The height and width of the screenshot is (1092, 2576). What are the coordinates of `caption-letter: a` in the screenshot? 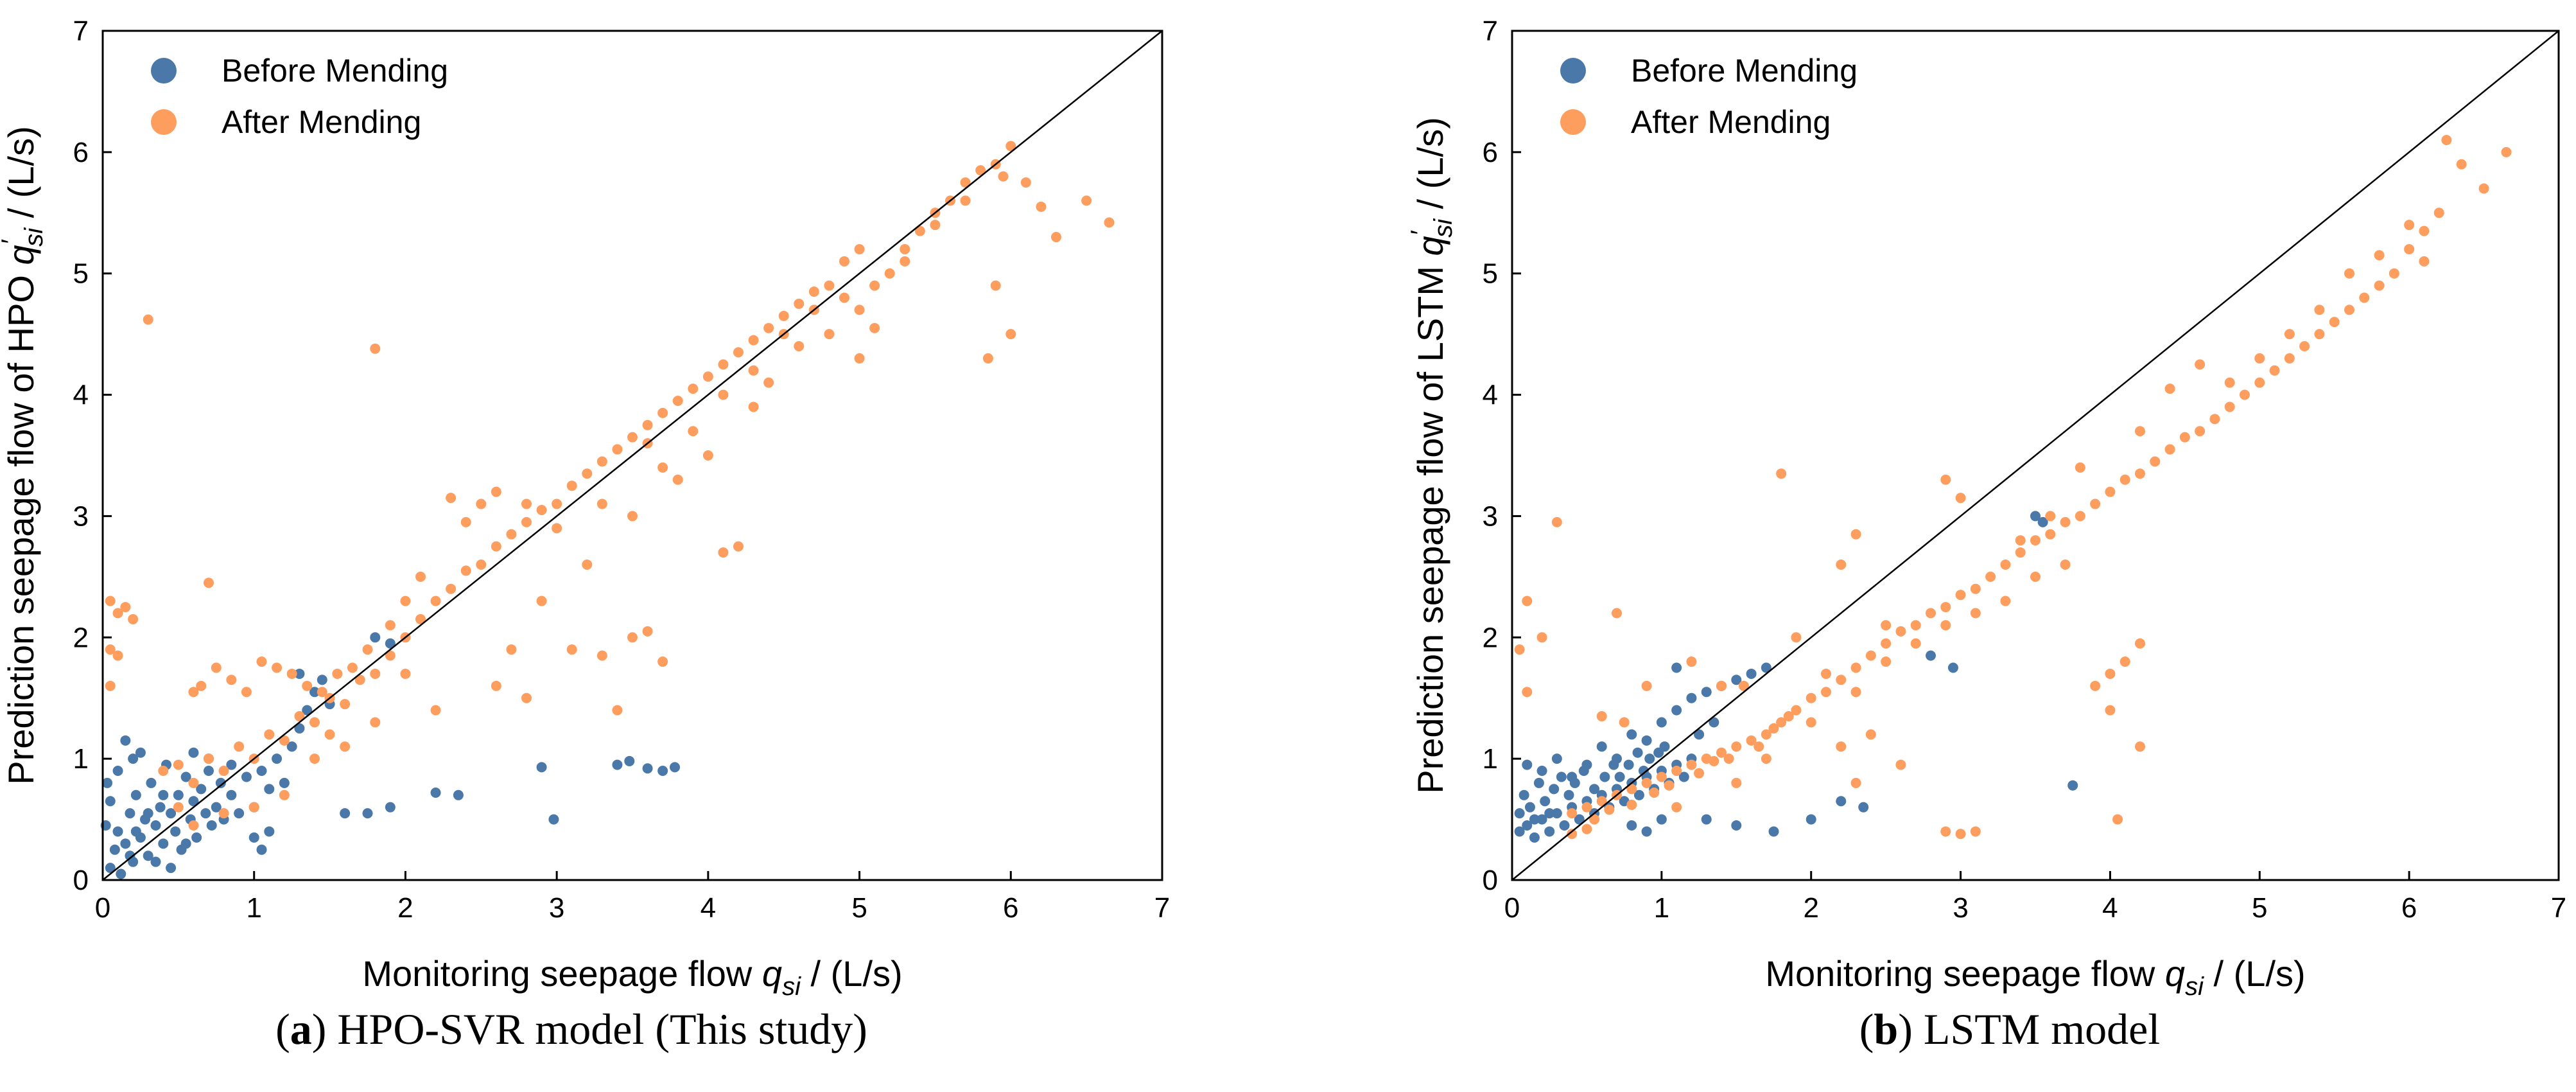 It's located at (301, 1029).